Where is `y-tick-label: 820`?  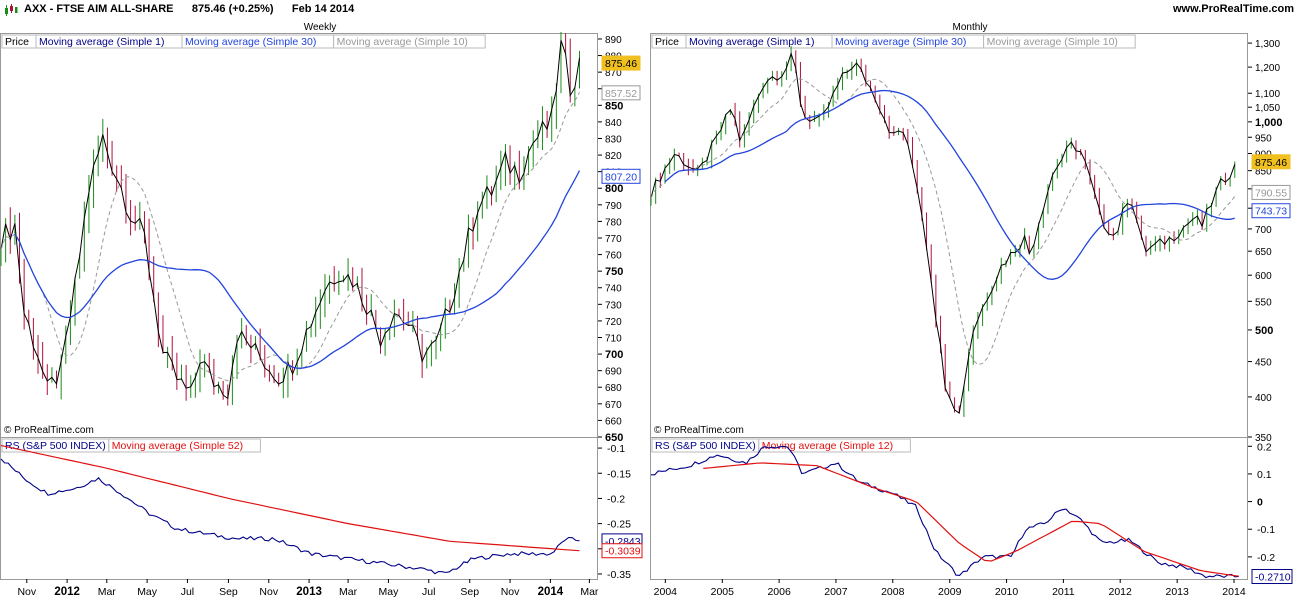 y-tick-label: 820 is located at coordinates (613, 156).